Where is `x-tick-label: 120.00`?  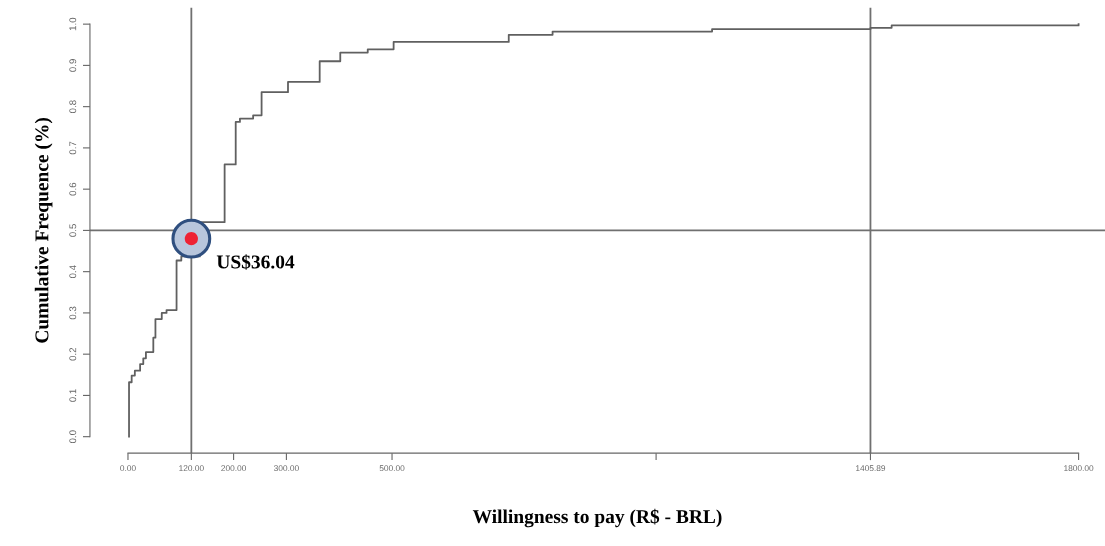 x-tick-label: 120.00 is located at coordinates (191, 468).